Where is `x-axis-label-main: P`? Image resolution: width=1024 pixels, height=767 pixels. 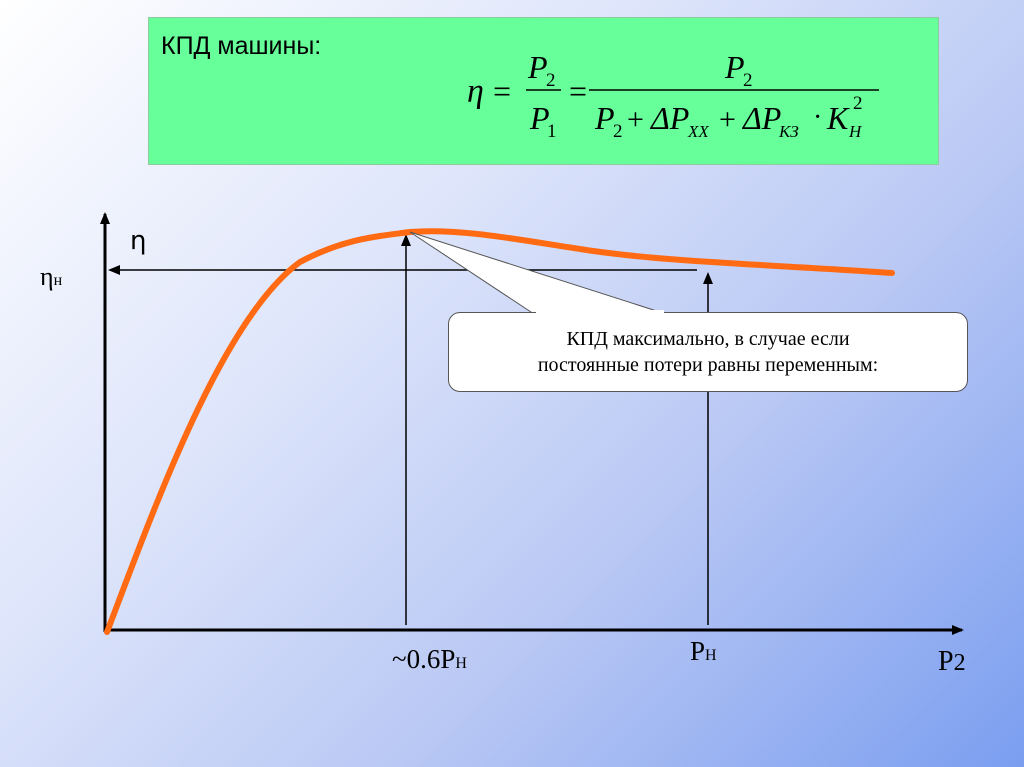
x-axis-label-main: P is located at coordinates (946, 661).